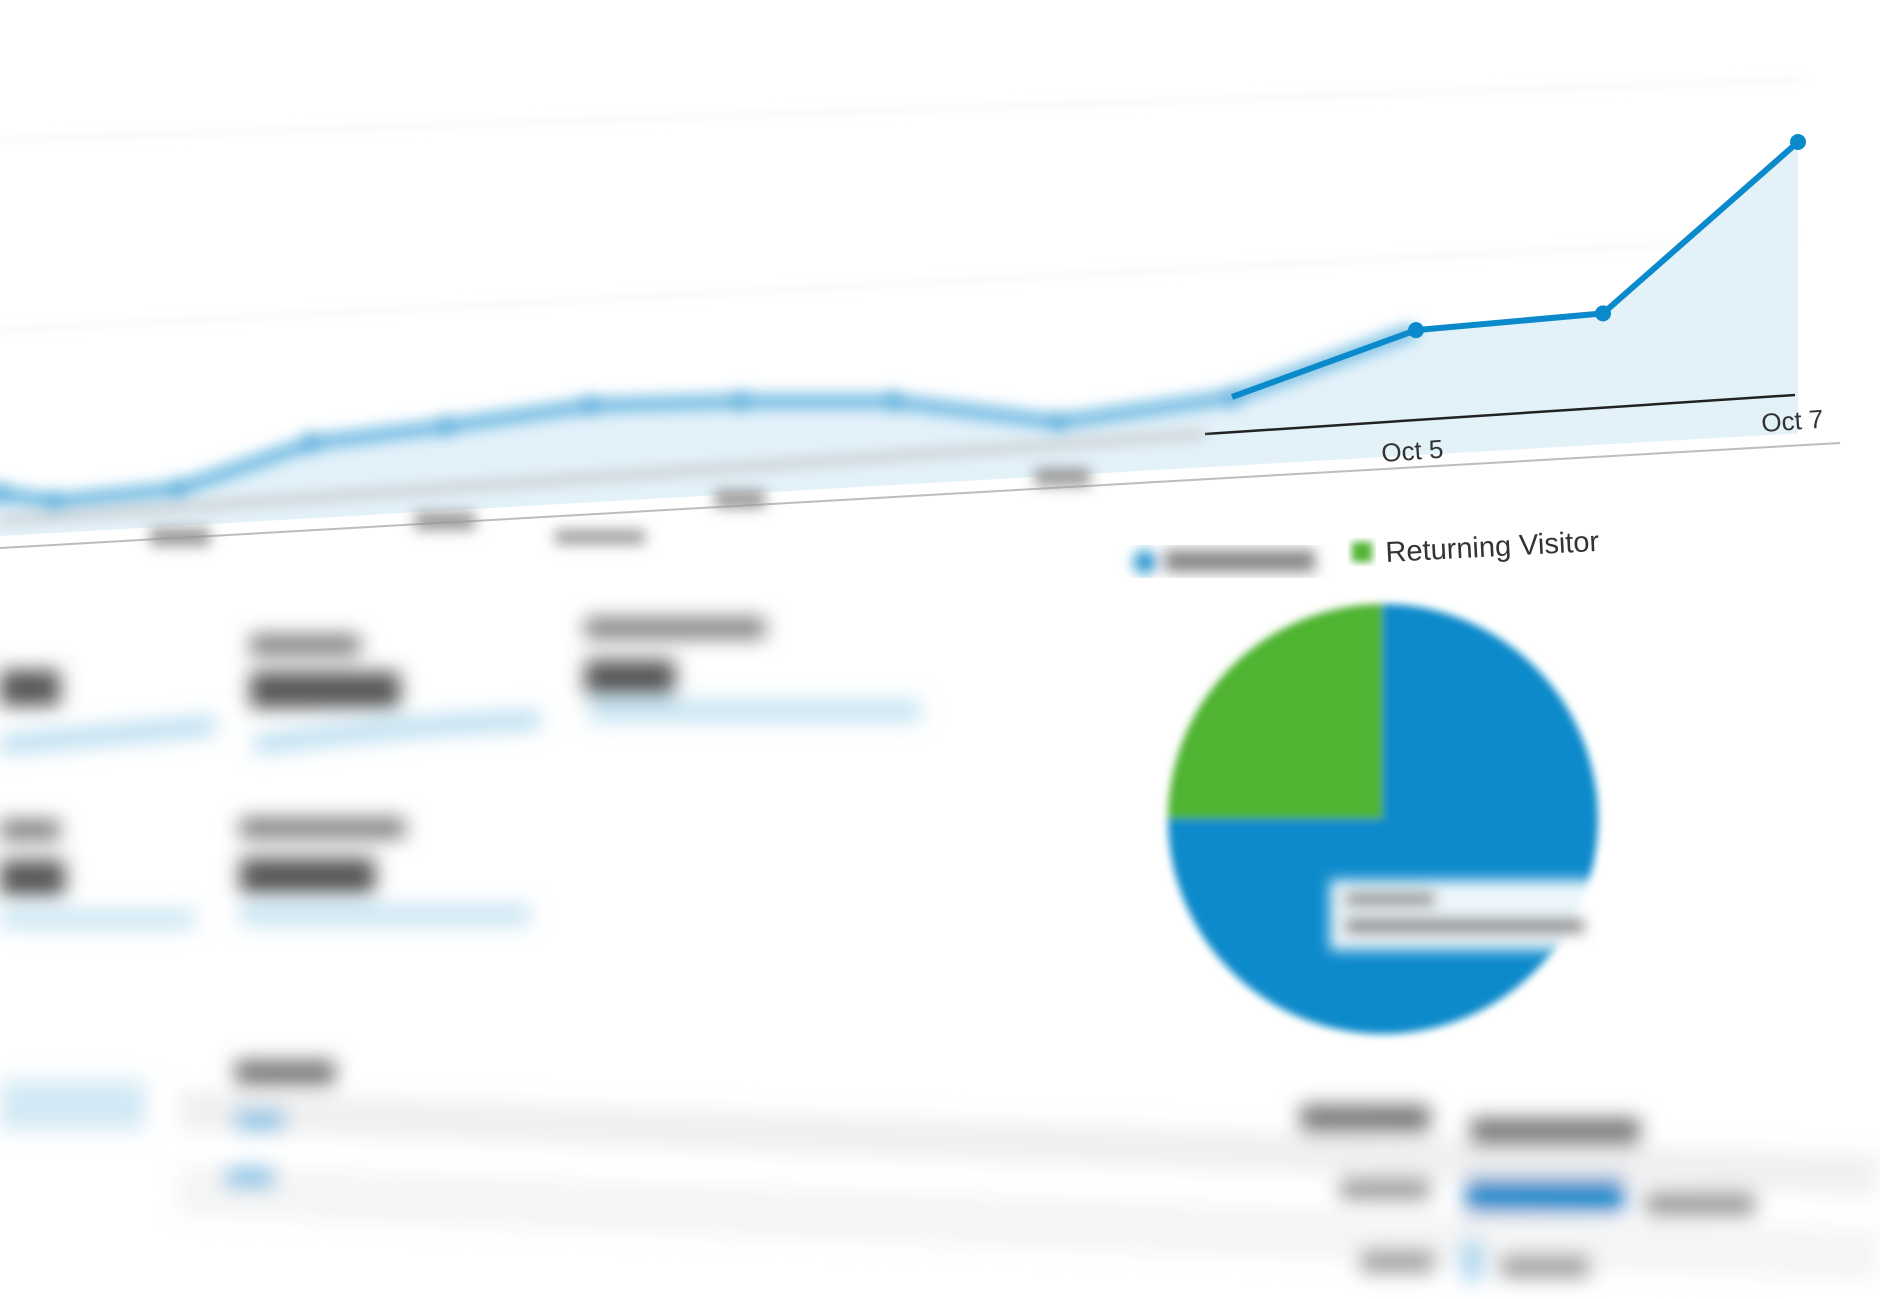 This screenshot has height=1299, width=1880. What do you see at coordinates (1500, 414) in the screenshot?
I see `x-axis-line` at bounding box center [1500, 414].